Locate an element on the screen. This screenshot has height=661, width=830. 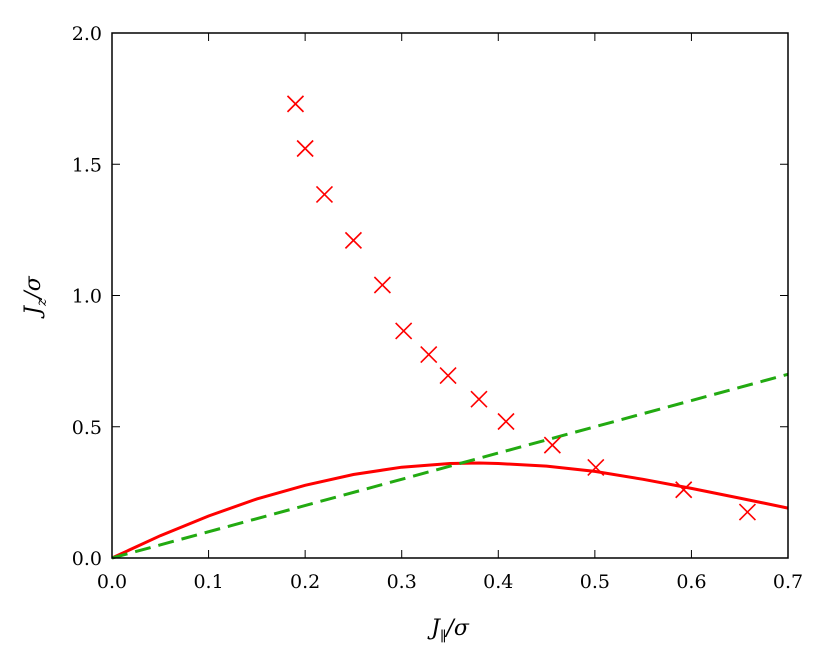
x-tick-label: 0.2 is located at coordinates (305, 582).